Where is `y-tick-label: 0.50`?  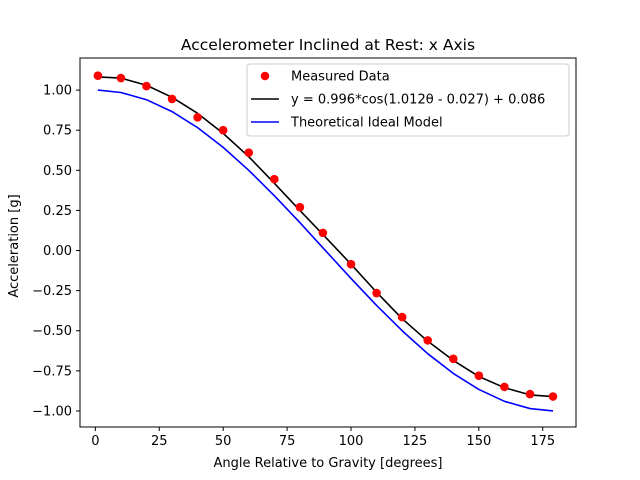 y-tick-label: 0.50 is located at coordinates (57, 171).